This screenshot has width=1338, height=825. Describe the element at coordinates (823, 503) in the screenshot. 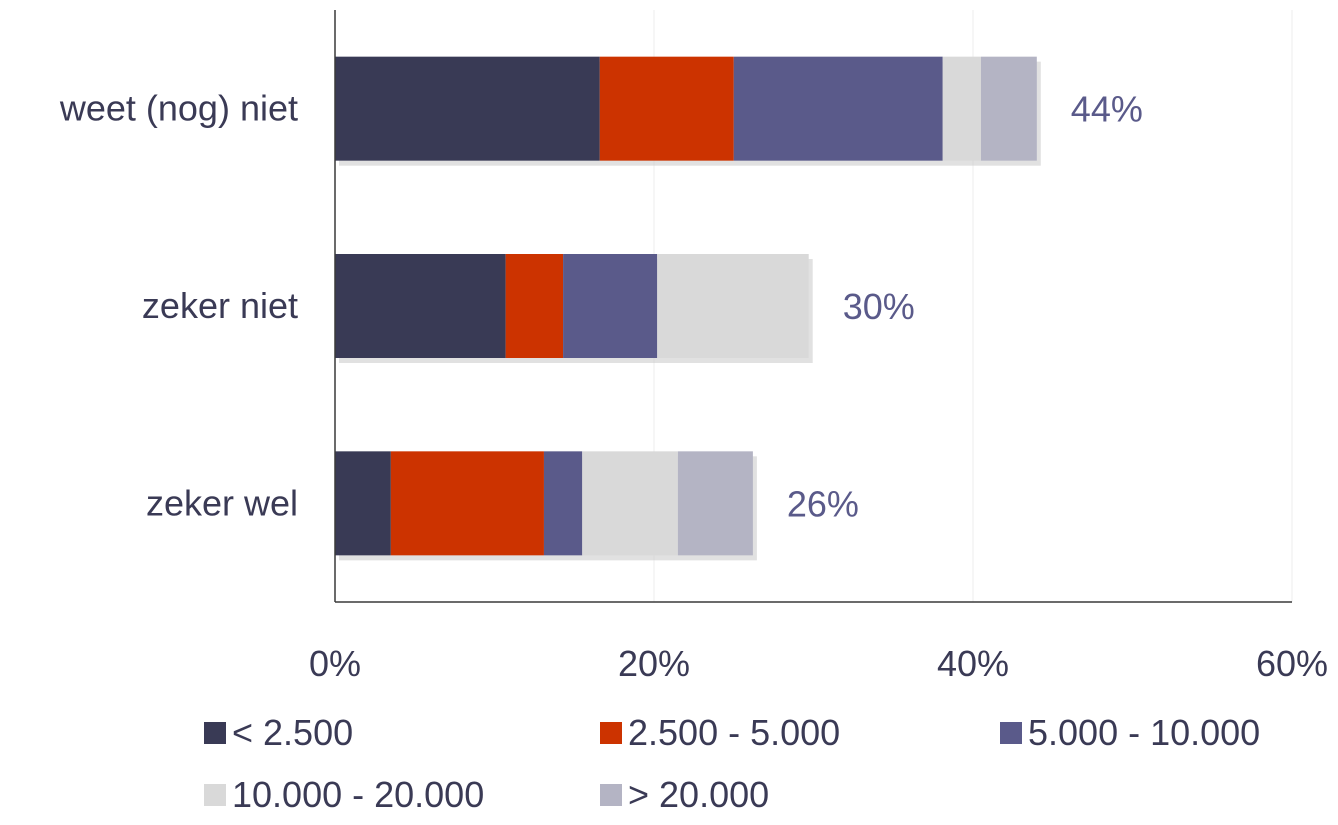

I see `total-label: 26%` at that location.